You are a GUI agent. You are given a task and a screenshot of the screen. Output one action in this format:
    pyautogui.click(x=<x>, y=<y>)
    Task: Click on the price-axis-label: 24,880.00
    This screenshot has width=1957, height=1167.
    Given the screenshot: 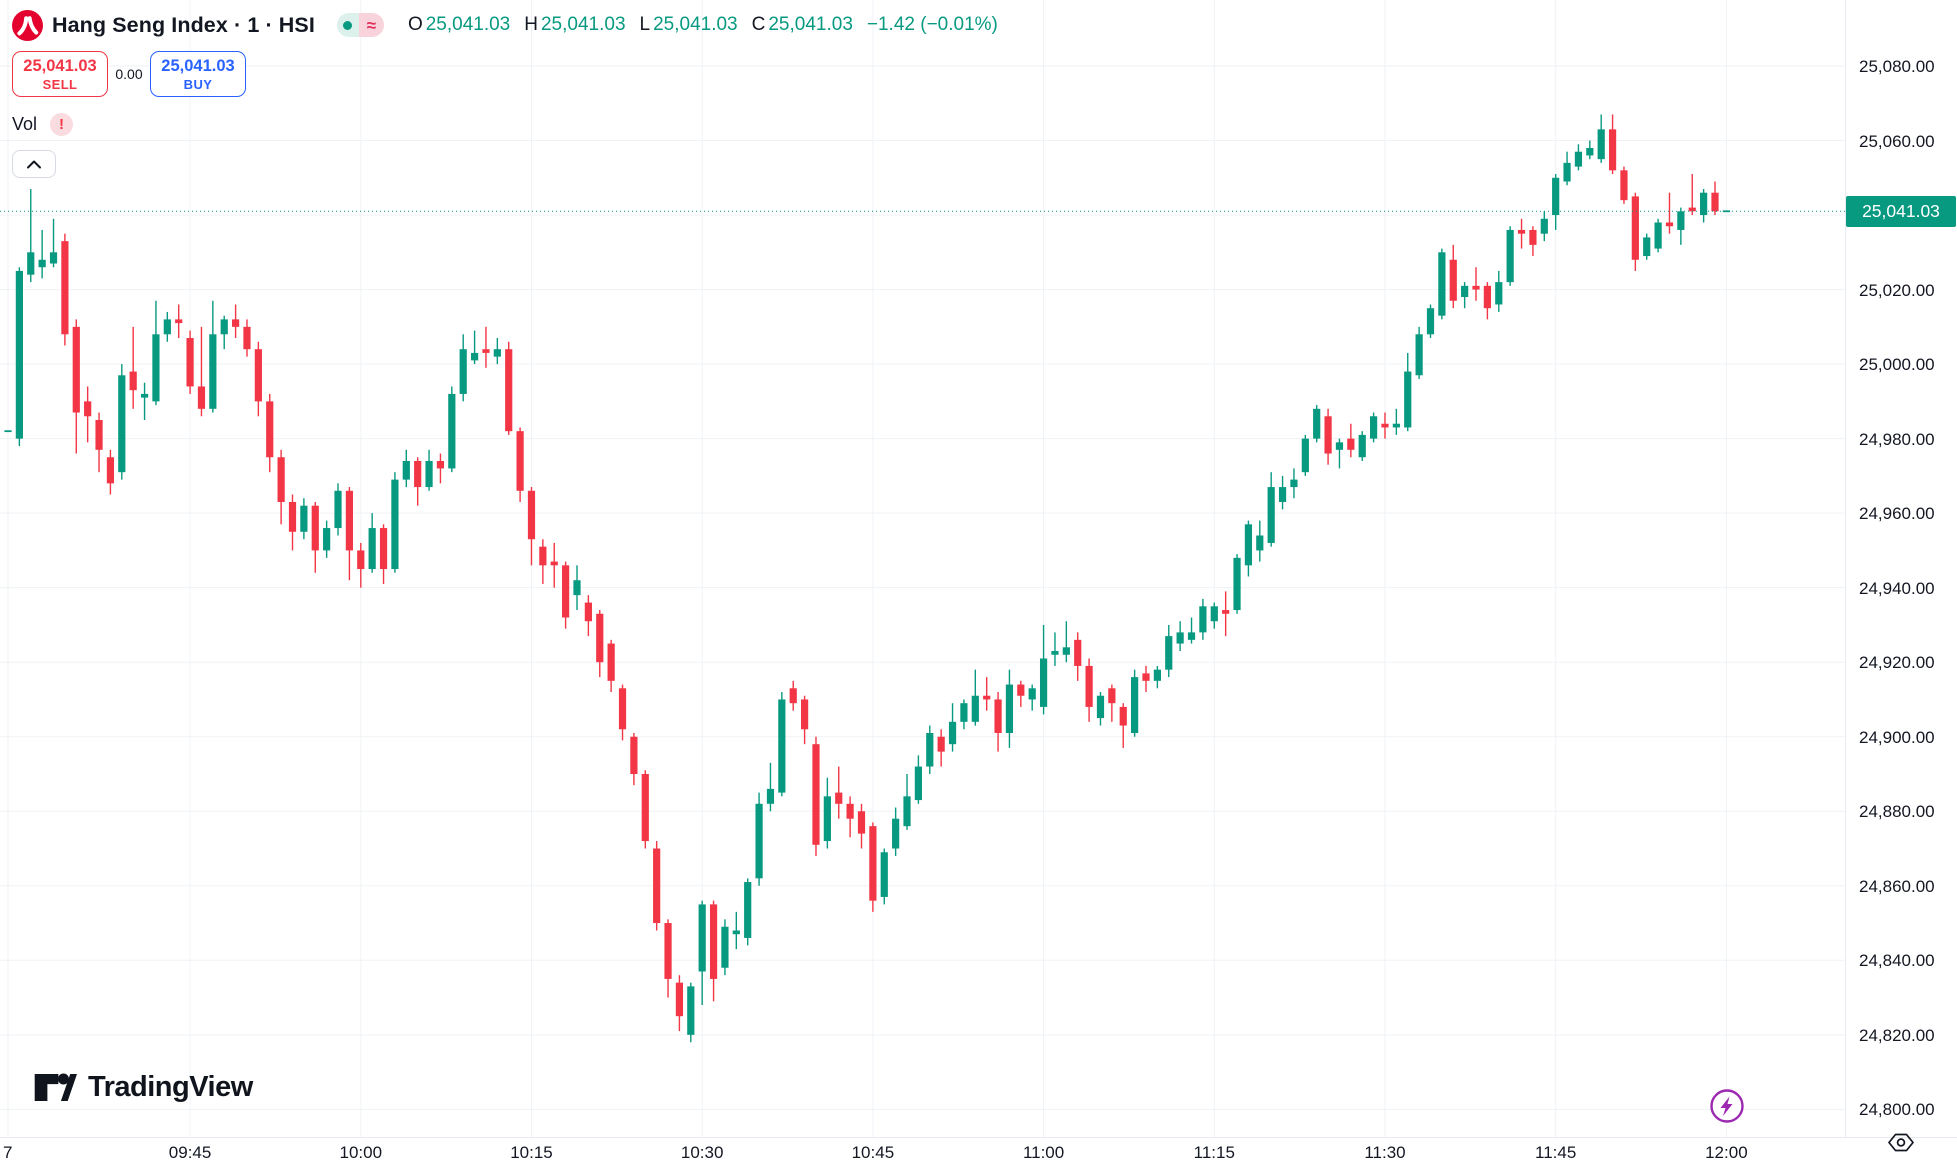 What is the action you would take?
    pyautogui.click(x=1897, y=812)
    